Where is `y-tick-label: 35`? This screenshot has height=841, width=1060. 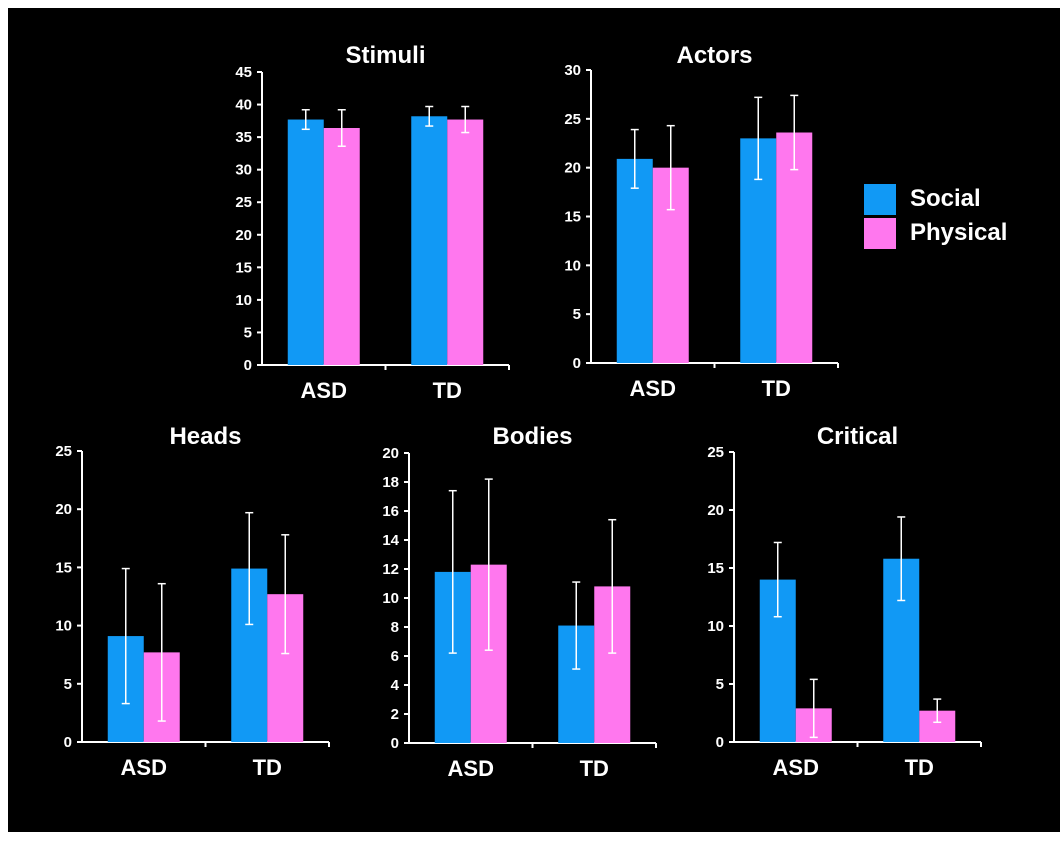
y-tick-label: 35 is located at coordinates (243, 137).